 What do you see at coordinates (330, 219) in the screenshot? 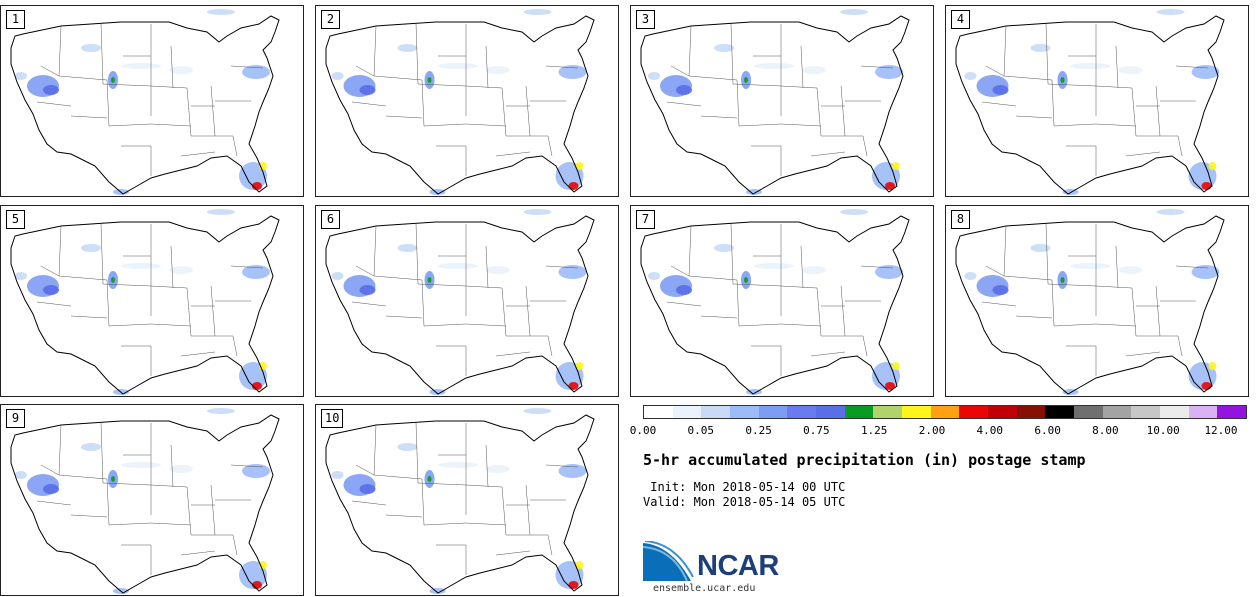
I see `panel-label: 6` at bounding box center [330, 219].